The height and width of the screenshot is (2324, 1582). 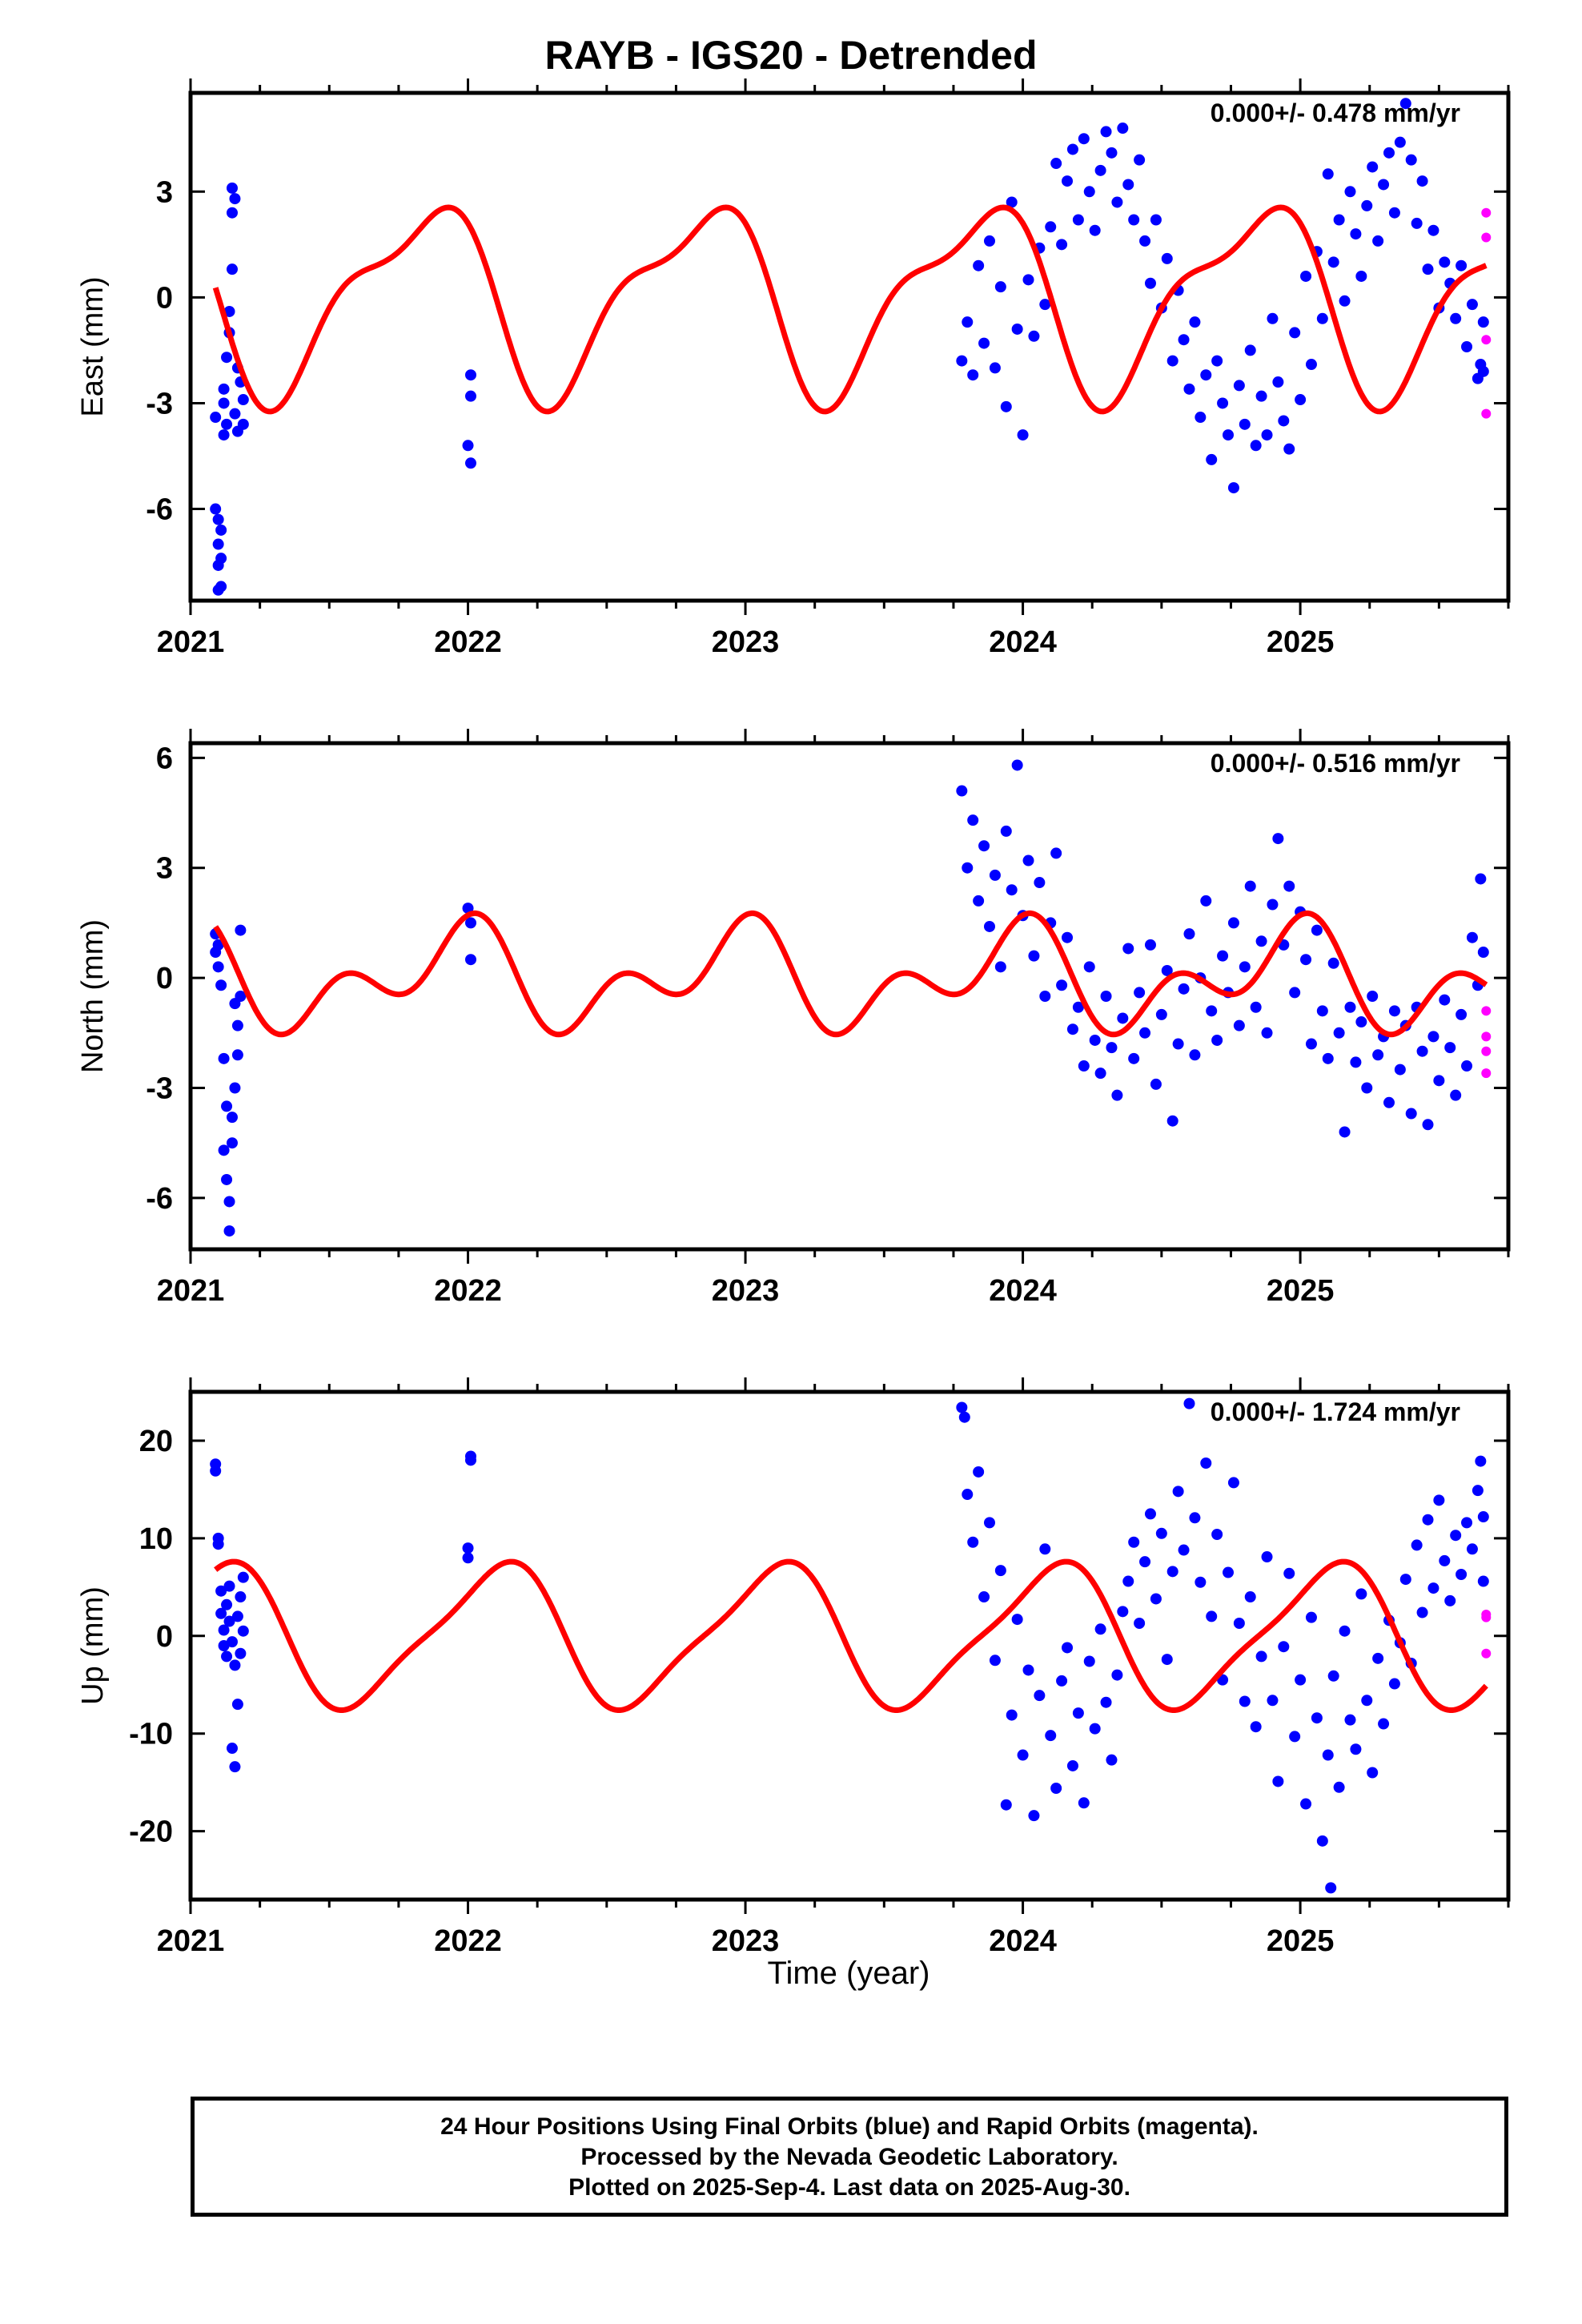 What do you see at coordinates (164, 978) in the screenshot?
I see `north-ytick-label-2: 0` at bounding box center [164, 978].